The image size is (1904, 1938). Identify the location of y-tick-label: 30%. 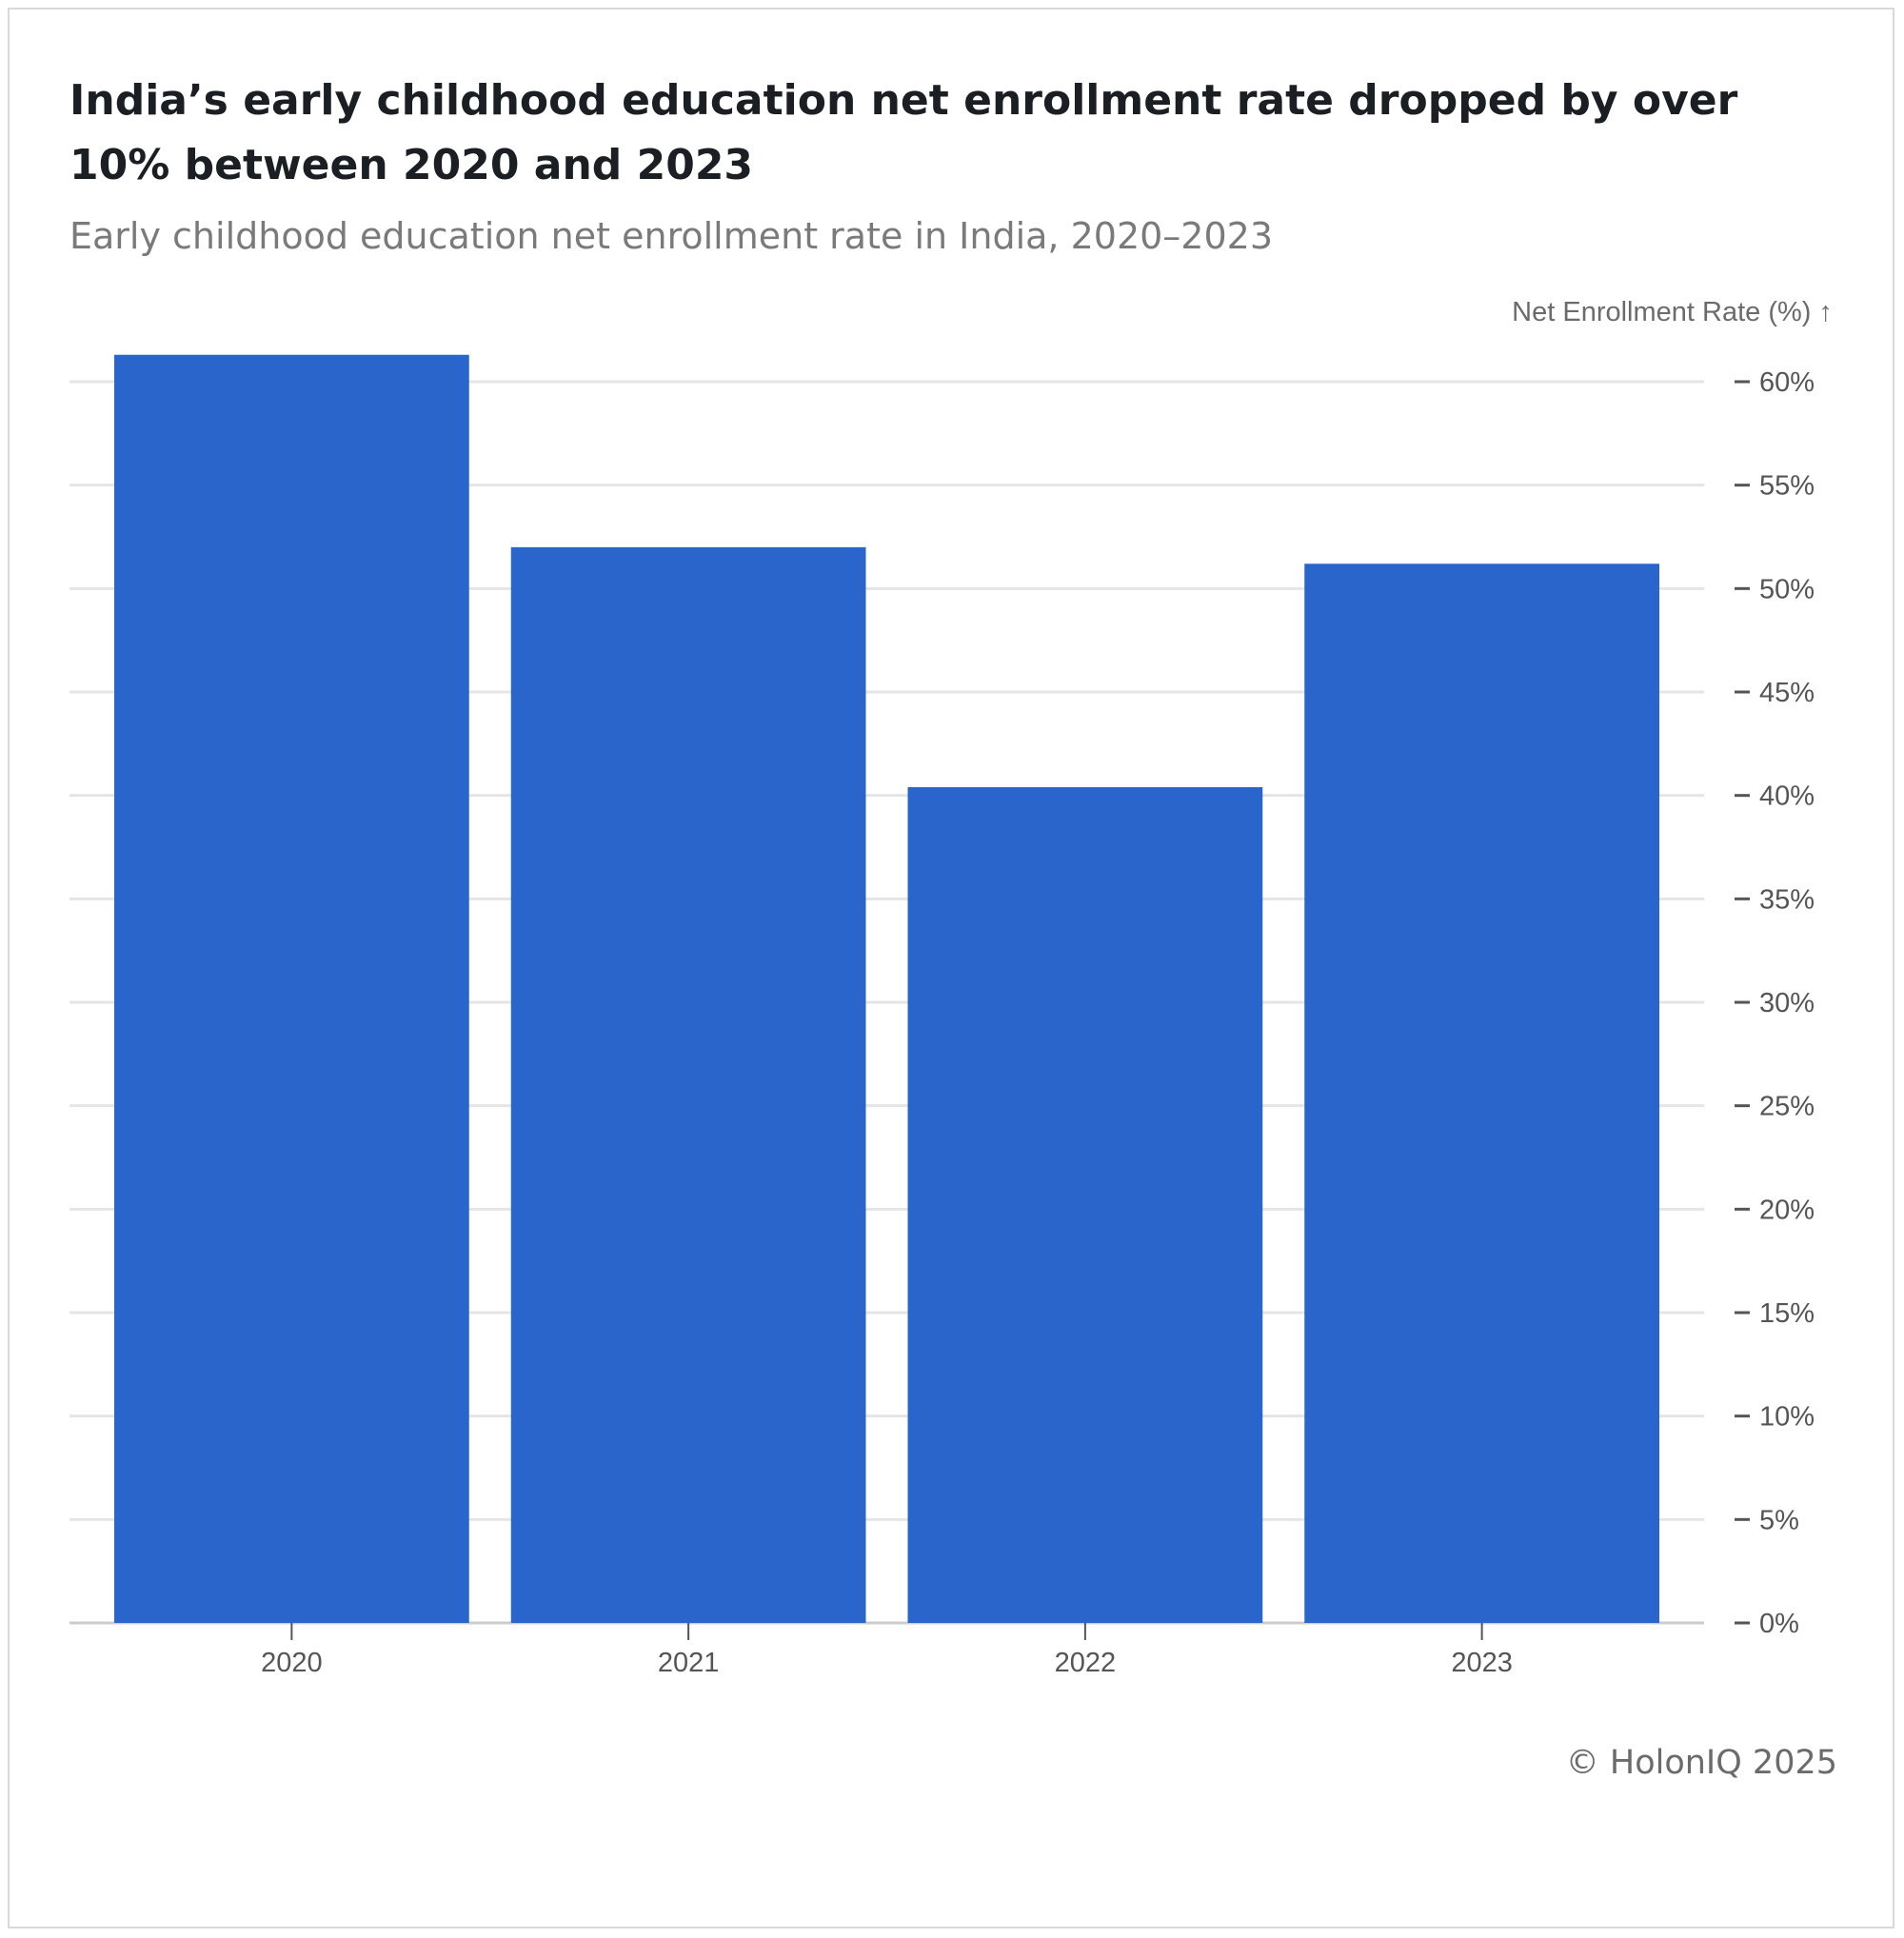
(1787, 1003).